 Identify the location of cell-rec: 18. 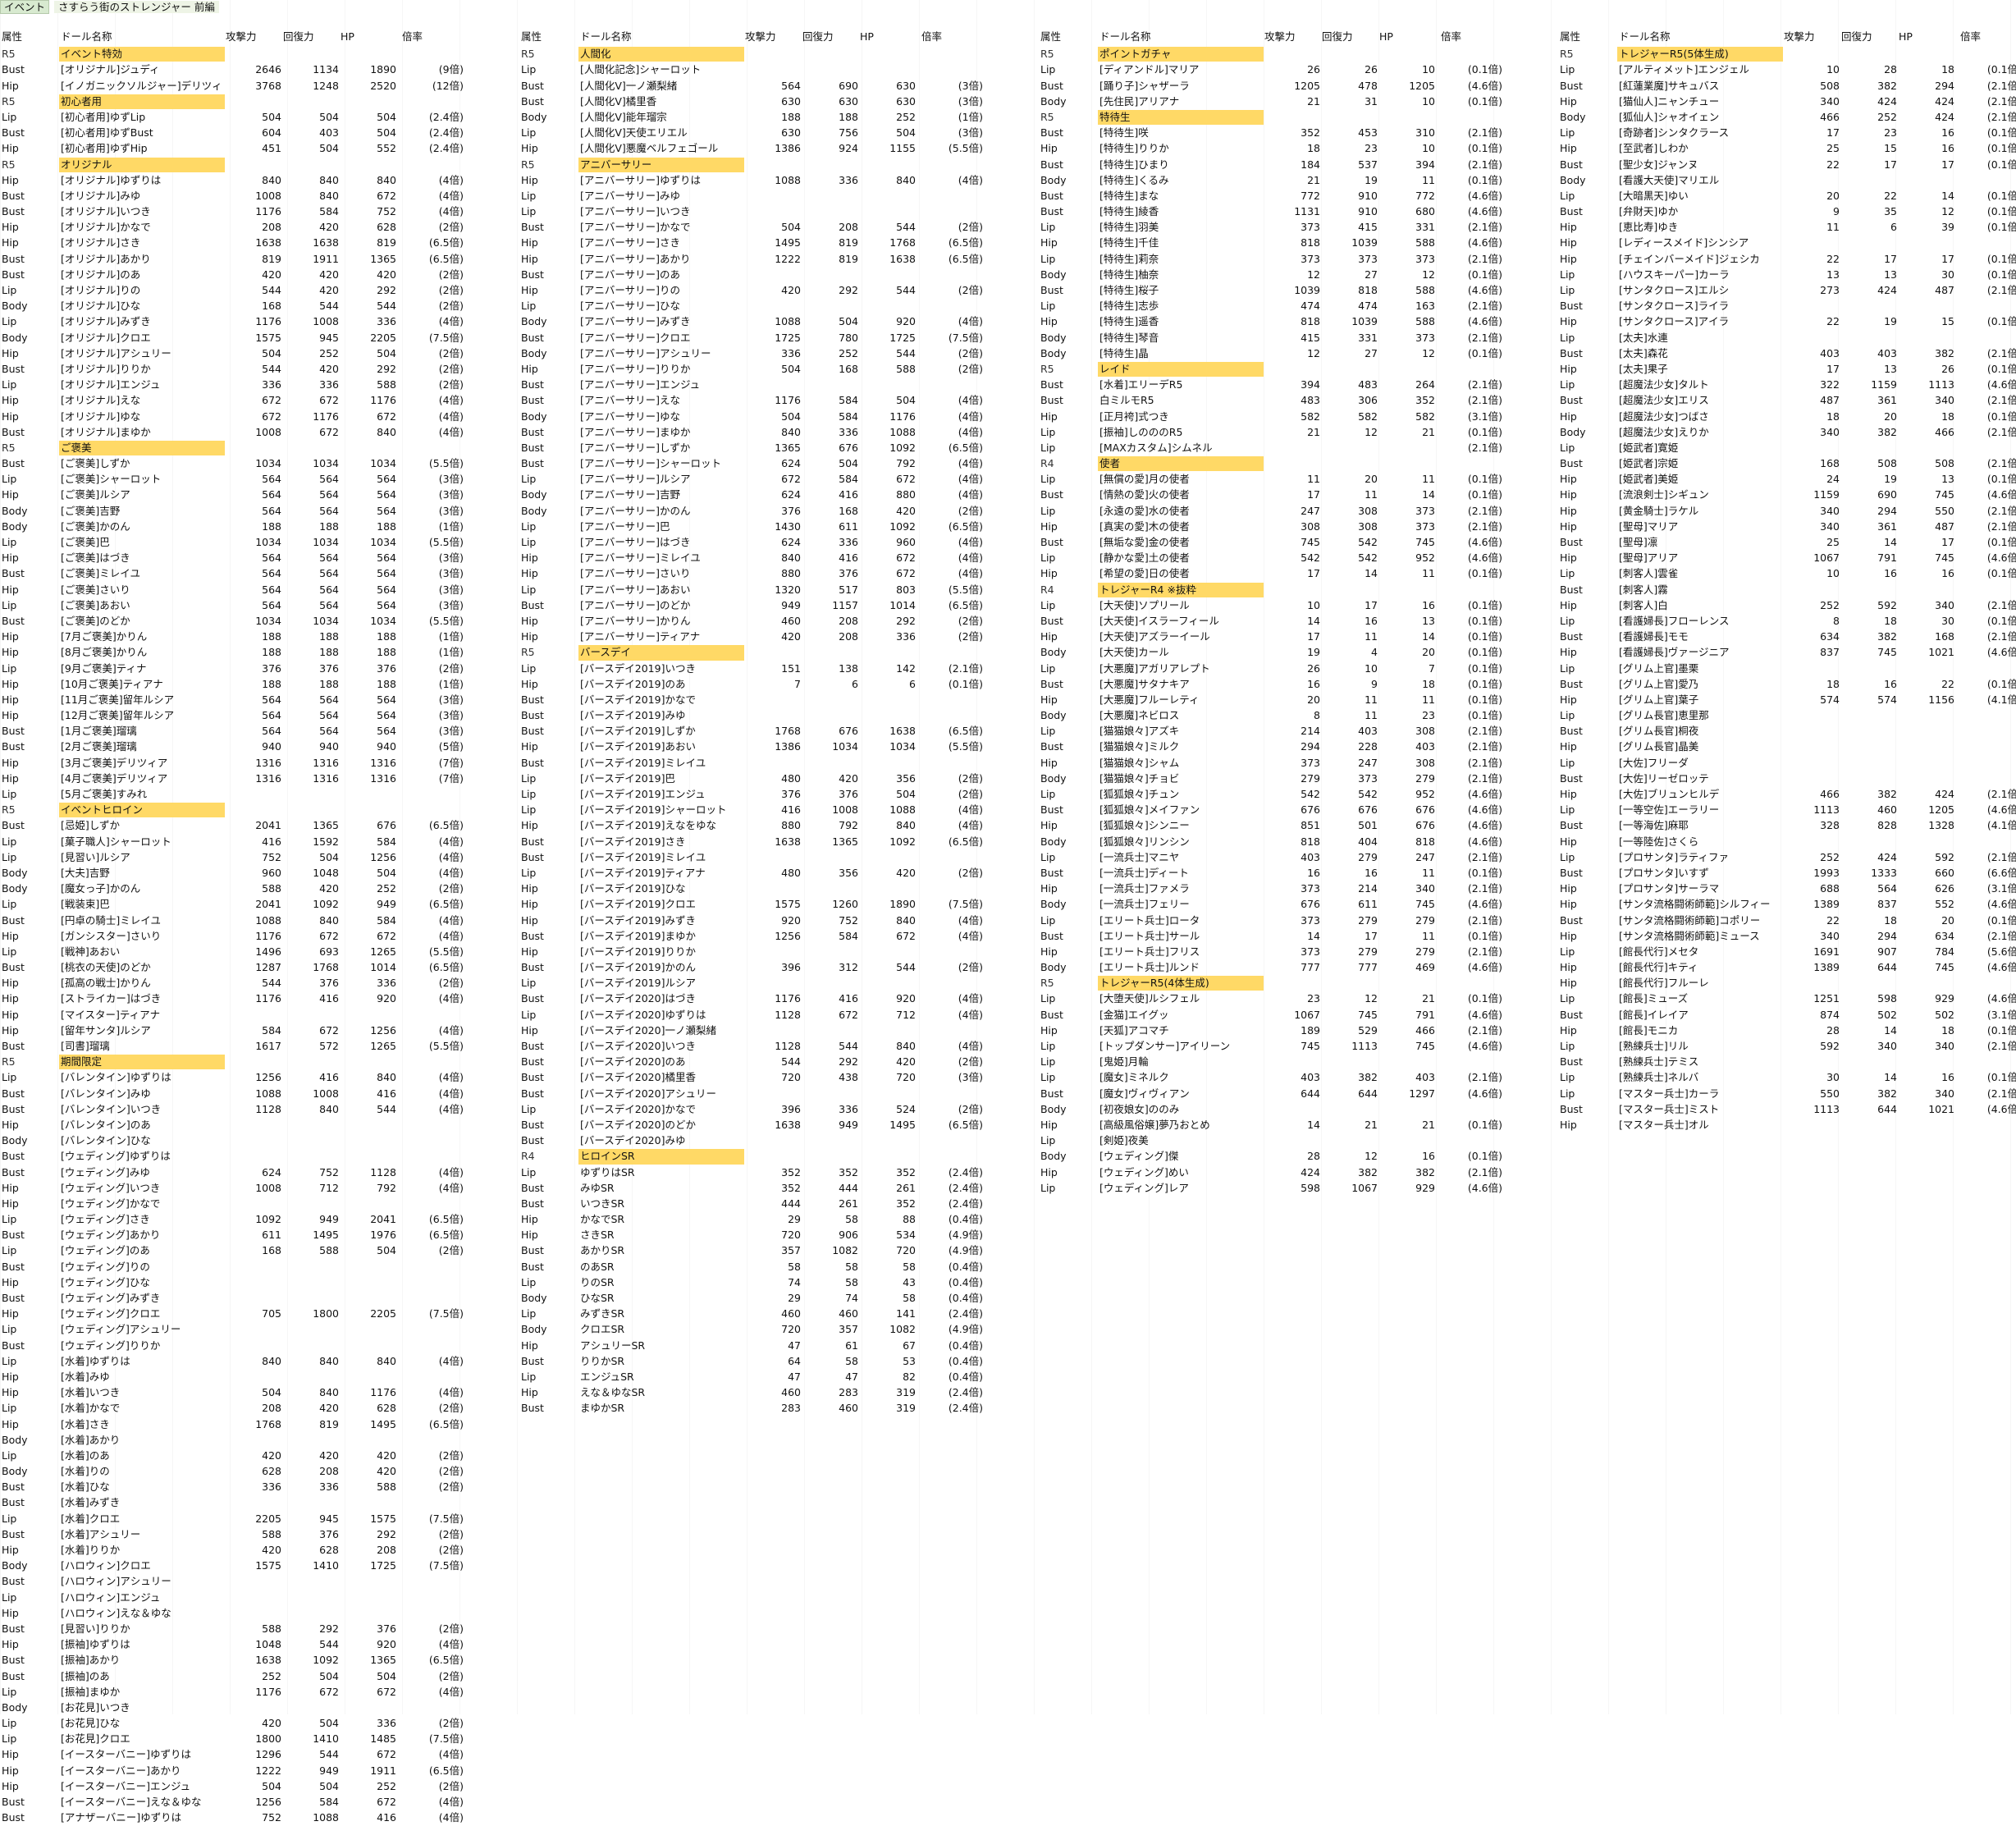
(1890, 620).